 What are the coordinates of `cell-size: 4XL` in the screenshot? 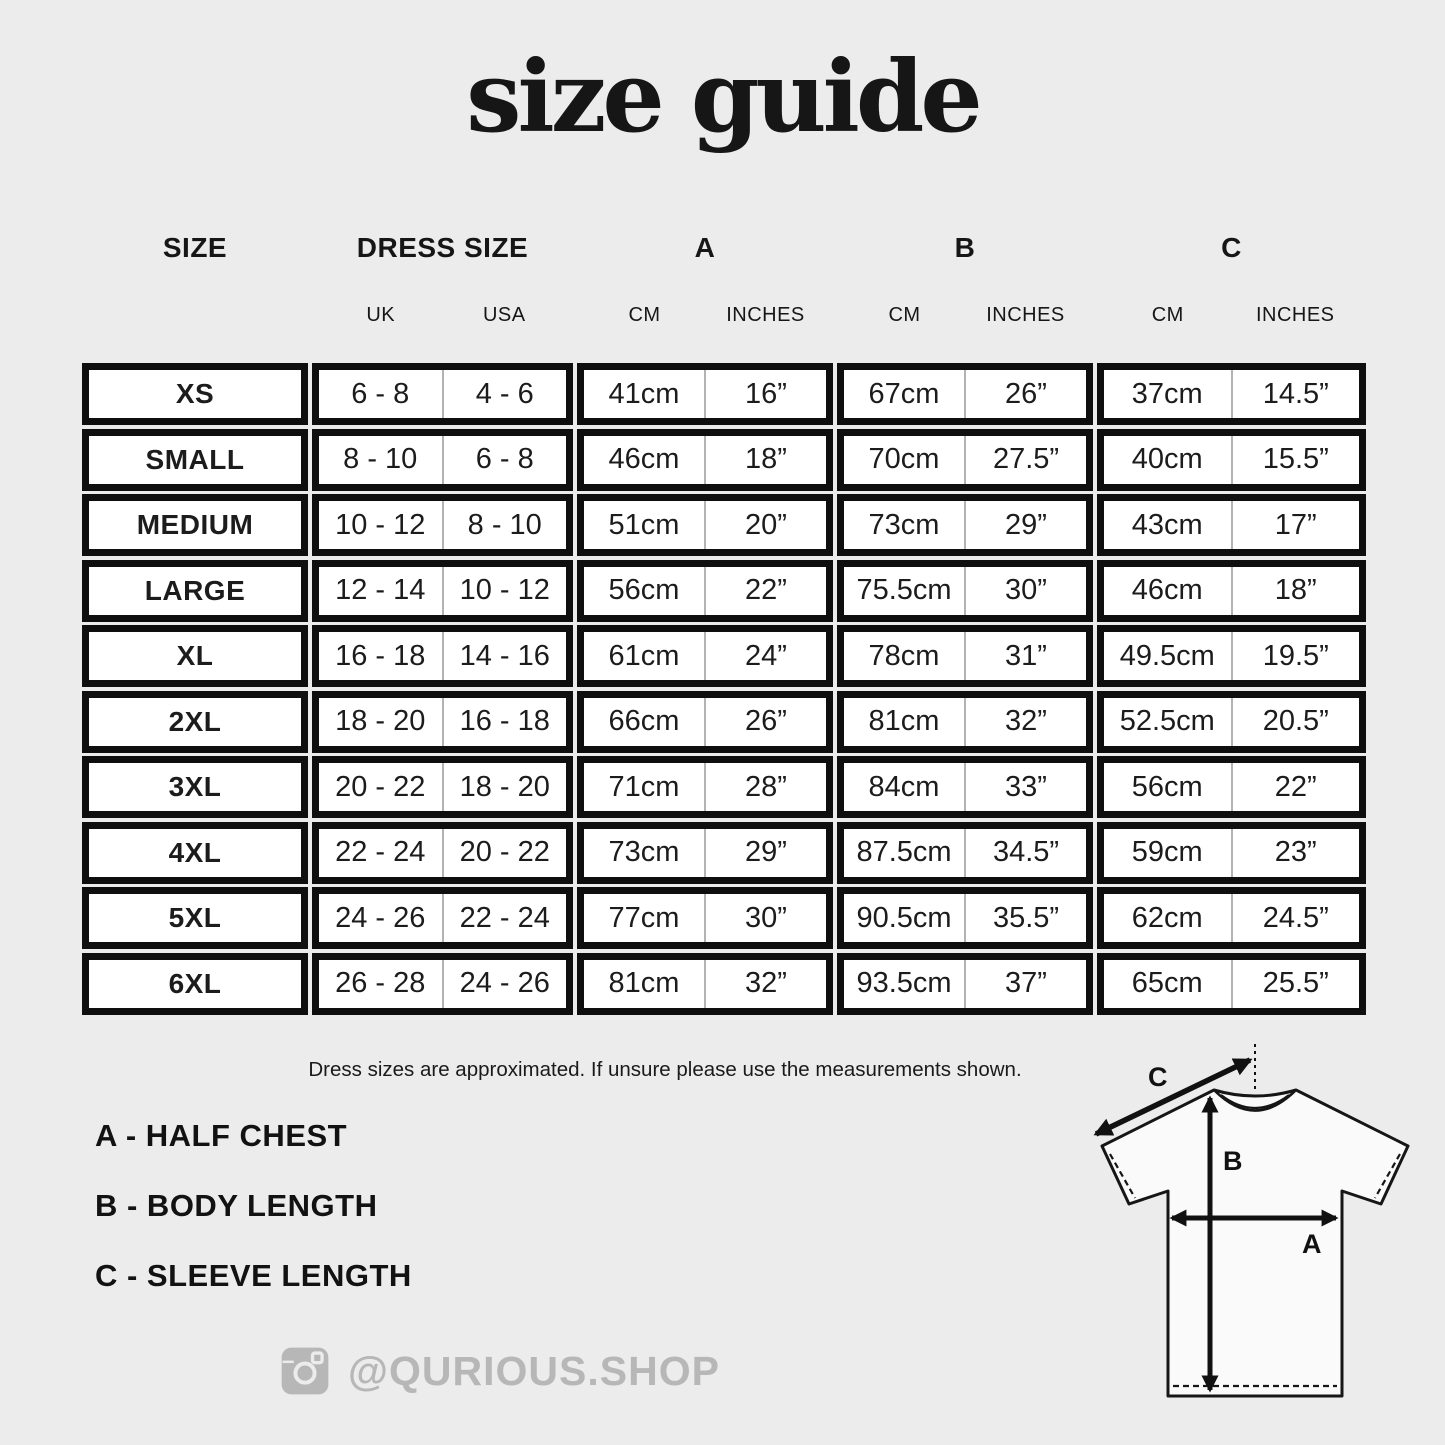 It's located at (195, 852).